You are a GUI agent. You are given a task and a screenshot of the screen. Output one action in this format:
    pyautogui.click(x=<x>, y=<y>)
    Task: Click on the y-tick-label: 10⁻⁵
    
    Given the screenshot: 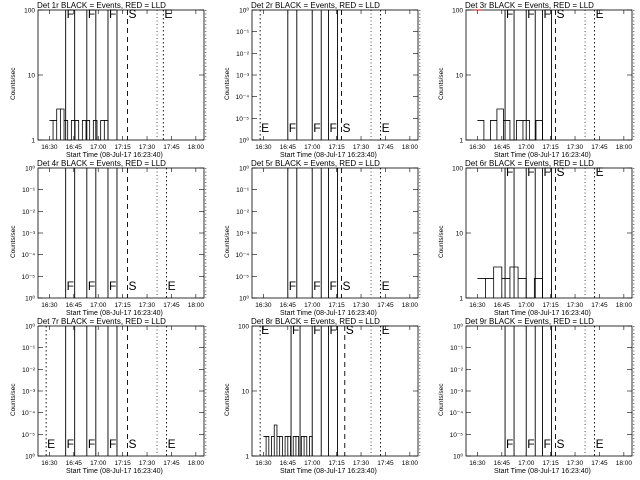 What is the action you would take?
    pyautogui.click(x=29, y=277)
    